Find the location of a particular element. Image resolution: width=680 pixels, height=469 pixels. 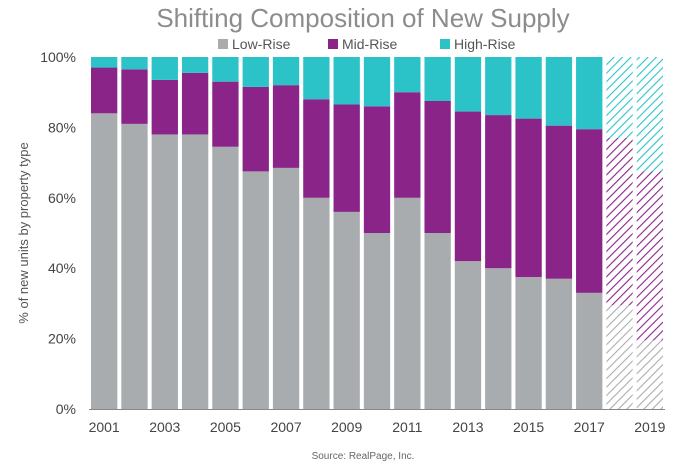

bar-low-rise-2018 is located at coordinates (619, 357).